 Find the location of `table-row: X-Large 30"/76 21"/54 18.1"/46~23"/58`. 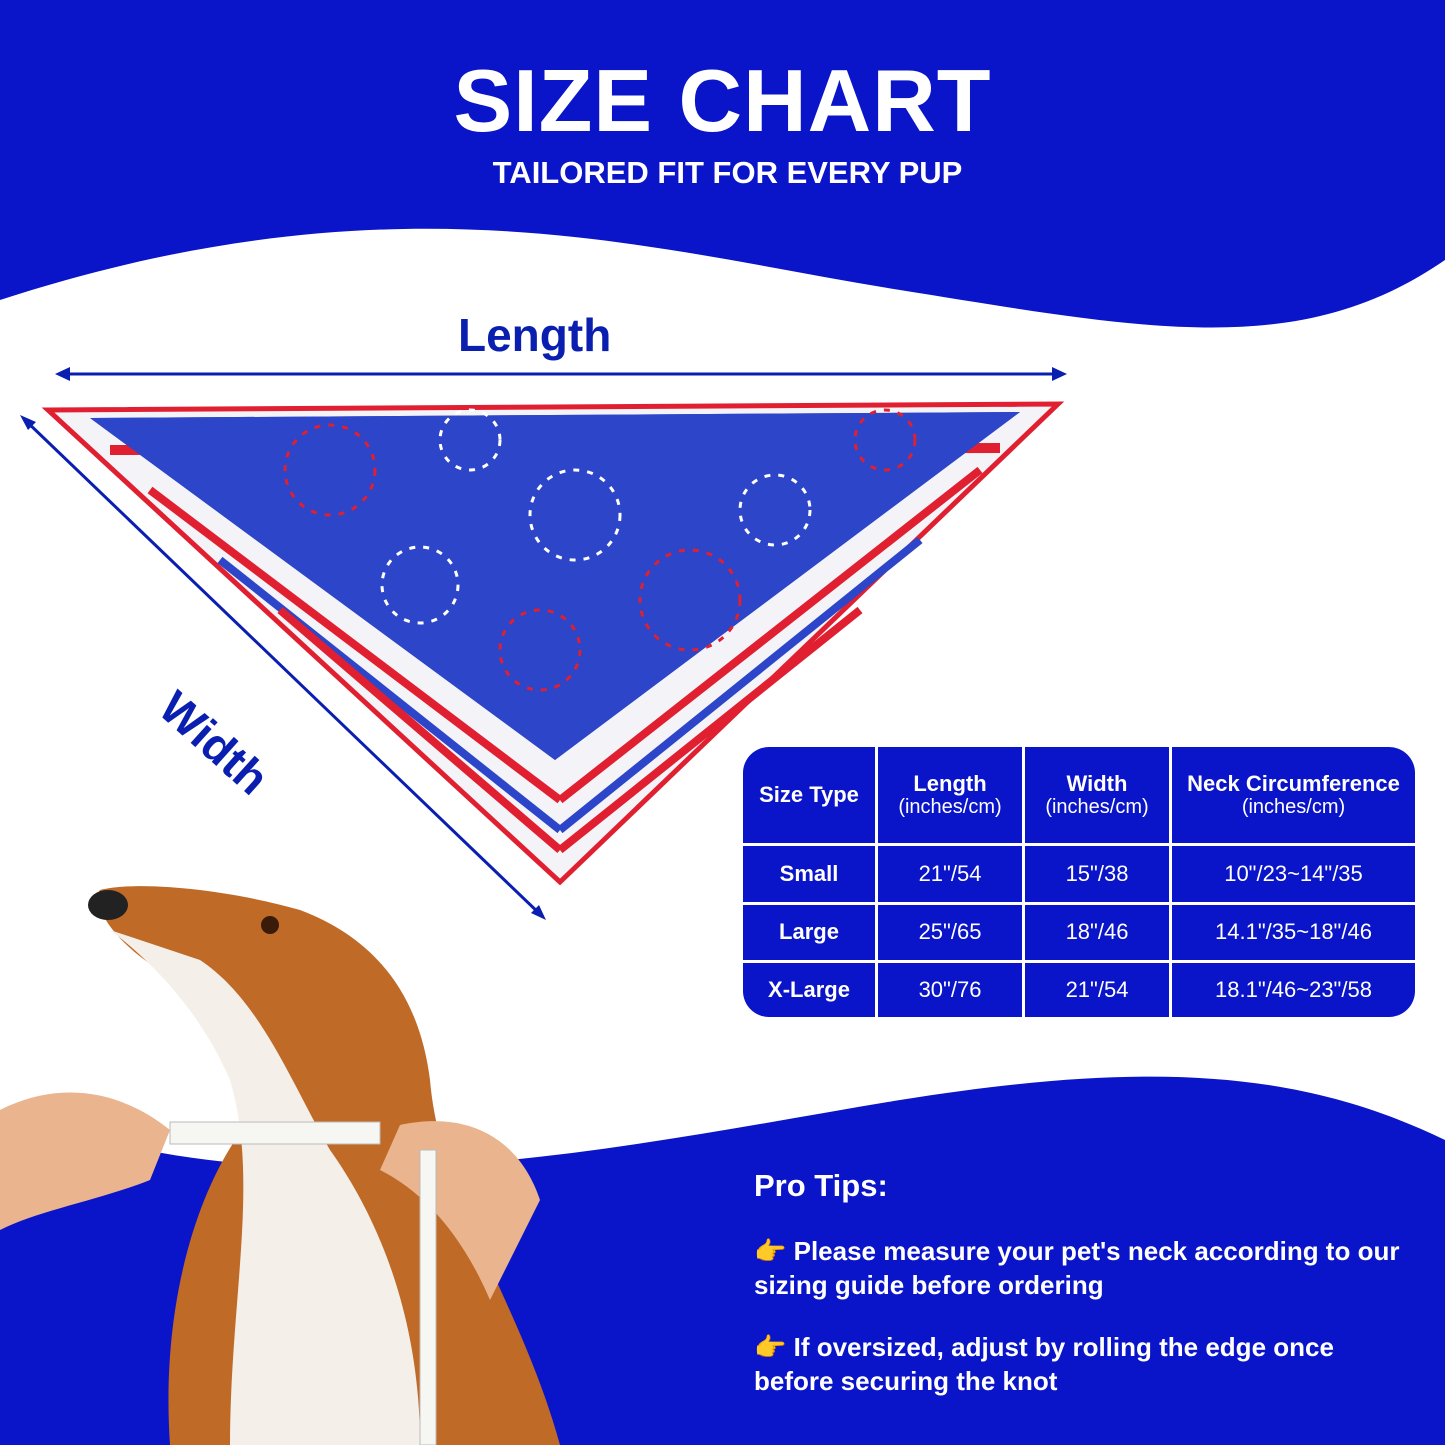

table-row: X-Large 30"/76 21"/54 18.1"/46~23"/58 is located at coordinates (1079, 988).